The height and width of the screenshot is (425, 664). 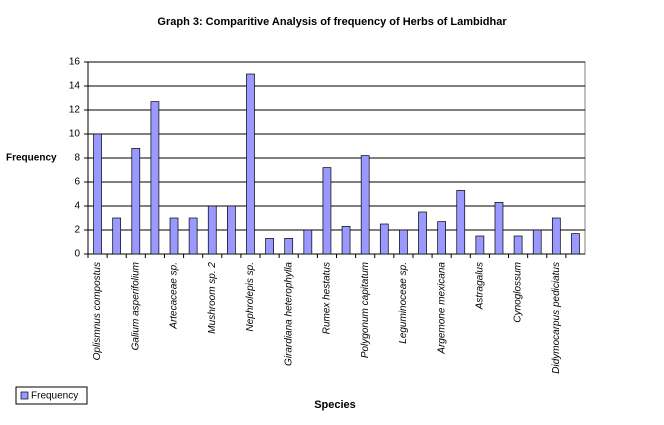 I want to click on y-tick-label: 12, so click(x=75, y=110).